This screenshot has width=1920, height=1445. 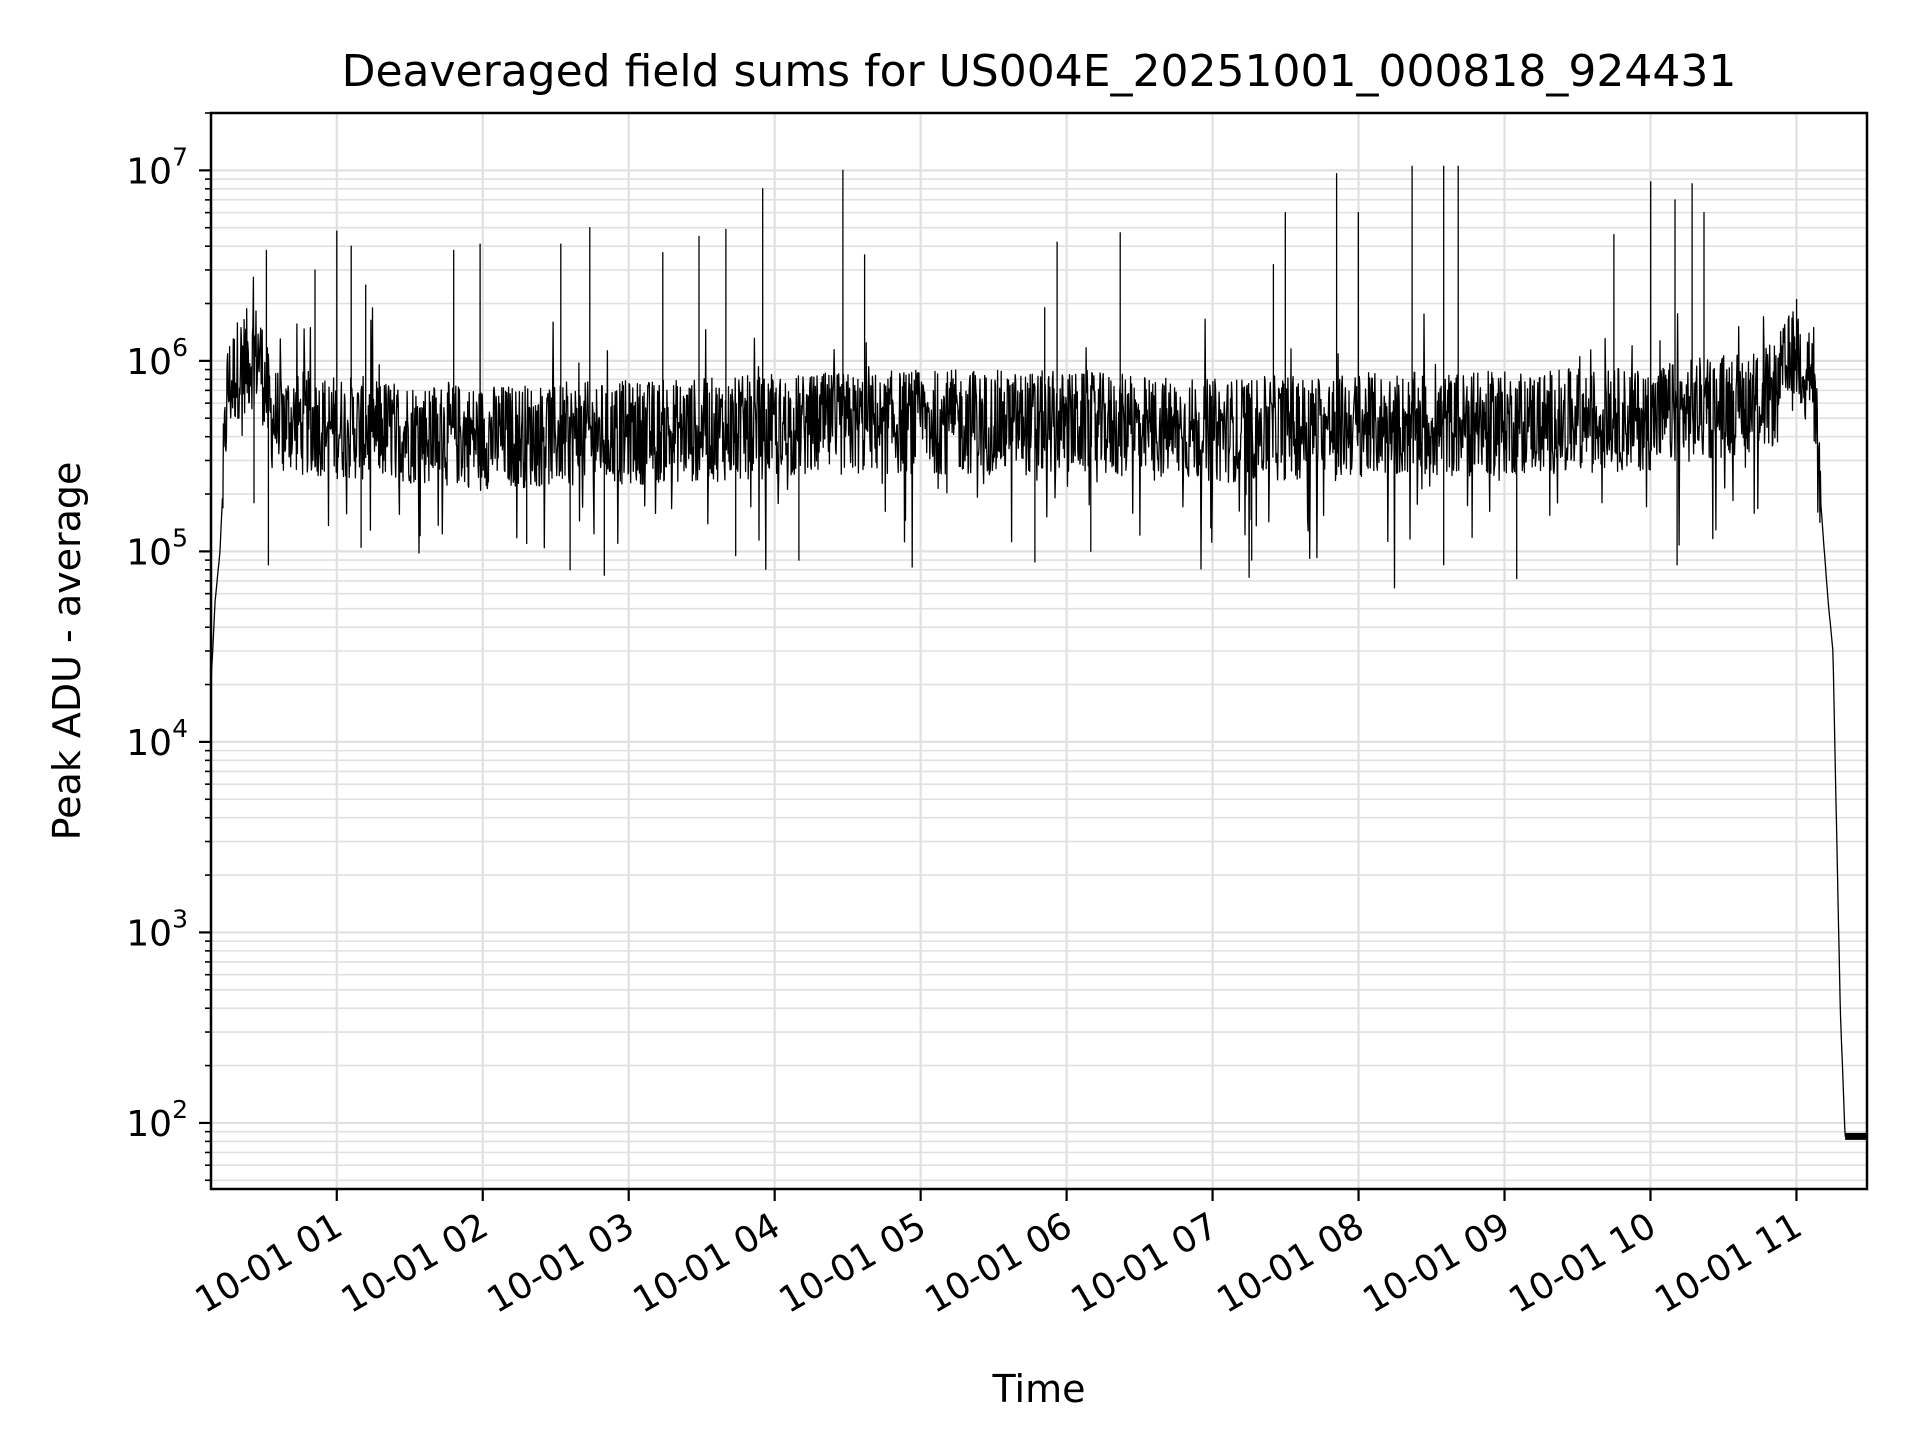 What do you see at coordinates (1039, 1389) in the screenshot?
I see `x-axis-label: Time` at bounding box center [1039, 1389].